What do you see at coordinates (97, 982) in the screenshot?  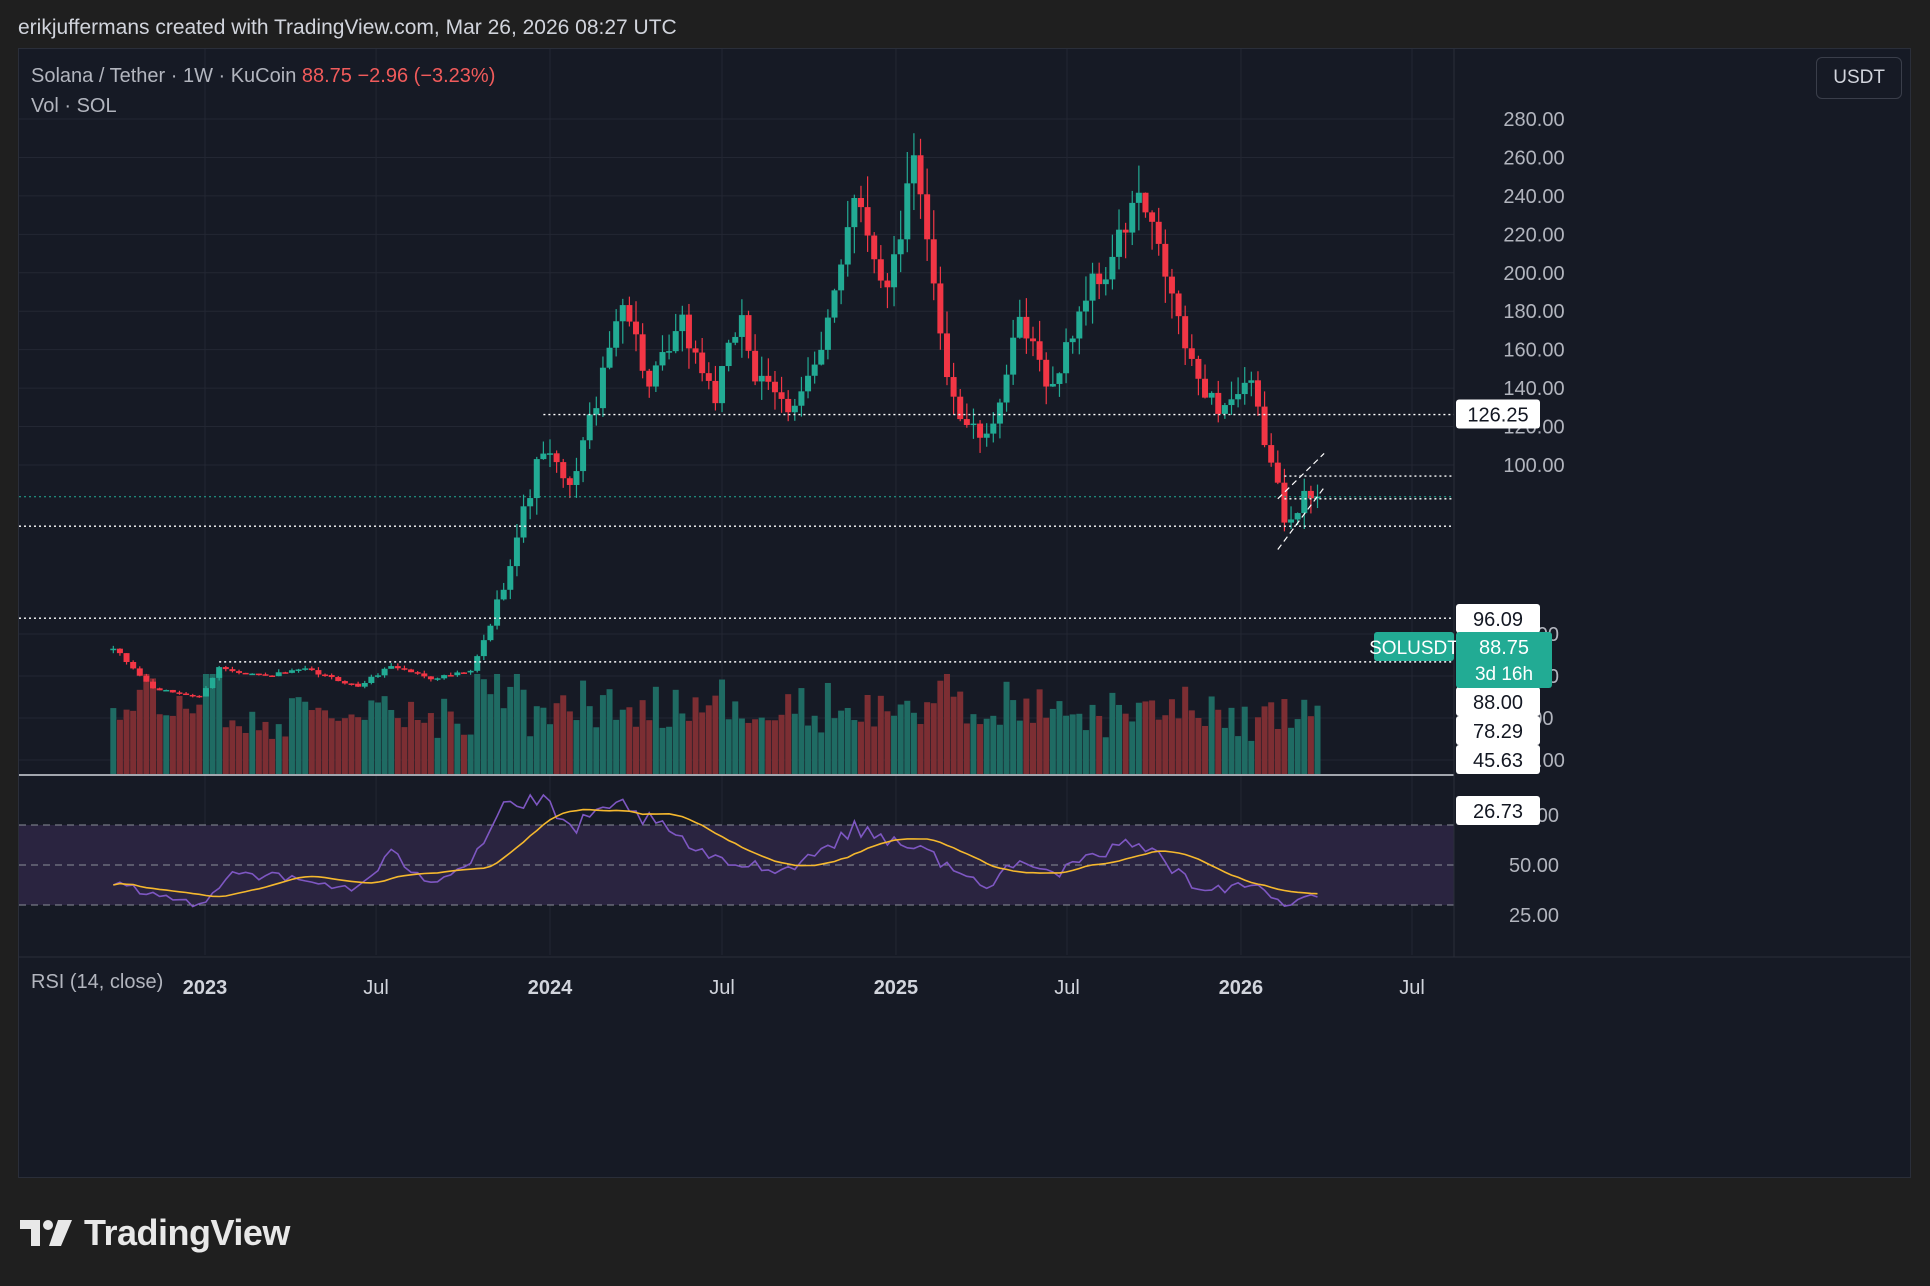 I see `rsi-legend: RSI (14, close)` at bounding box center [97, 982].